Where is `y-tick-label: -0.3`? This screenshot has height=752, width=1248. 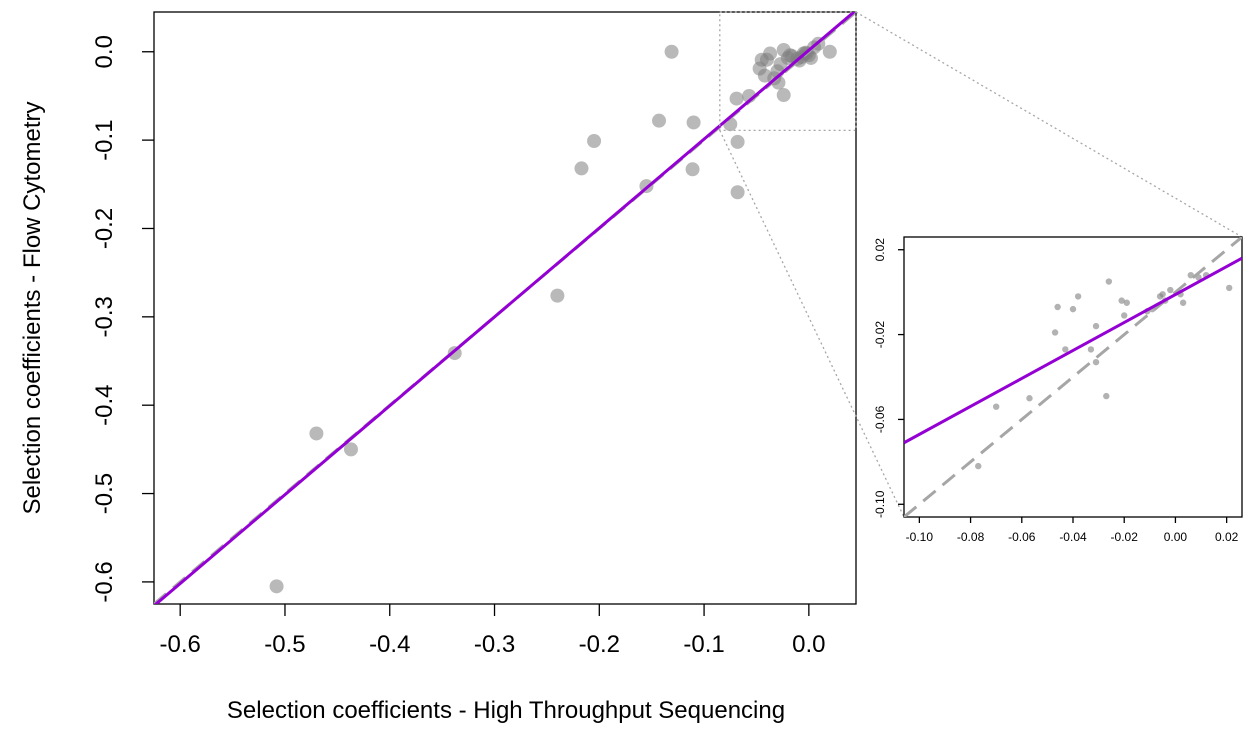
y-tick-label: -0.3 is located at coordinates (104, 316).